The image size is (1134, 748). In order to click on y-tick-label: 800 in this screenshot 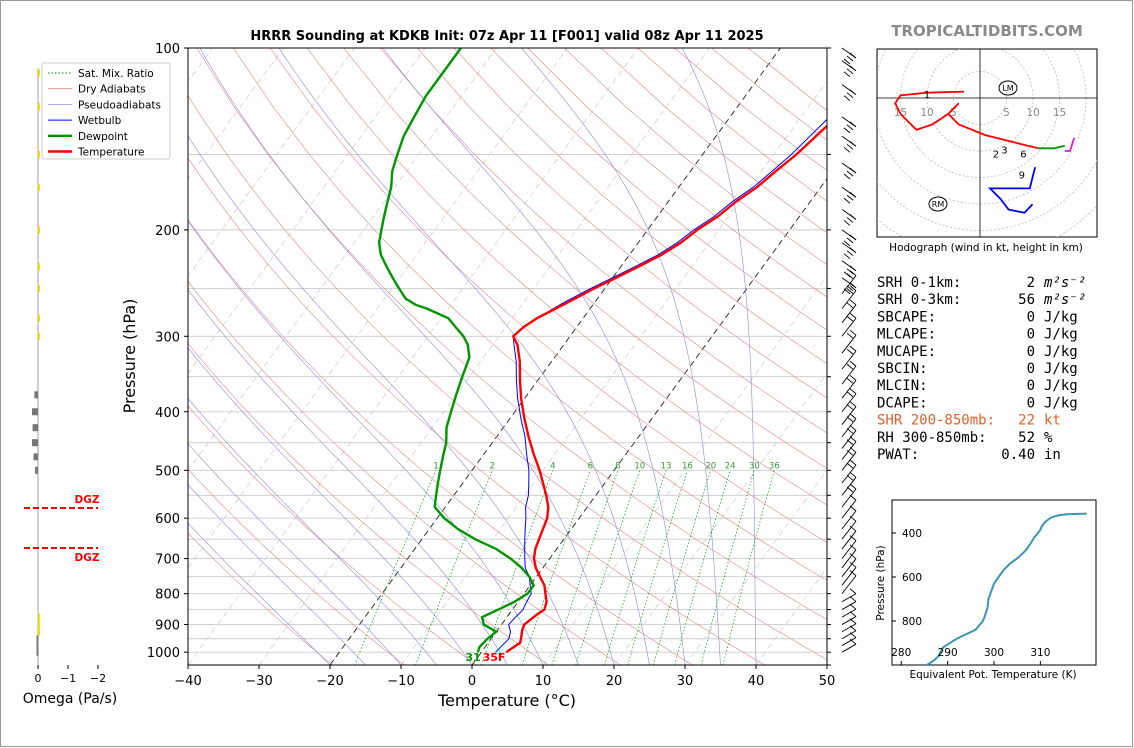, I will do `click(167, 595)`.